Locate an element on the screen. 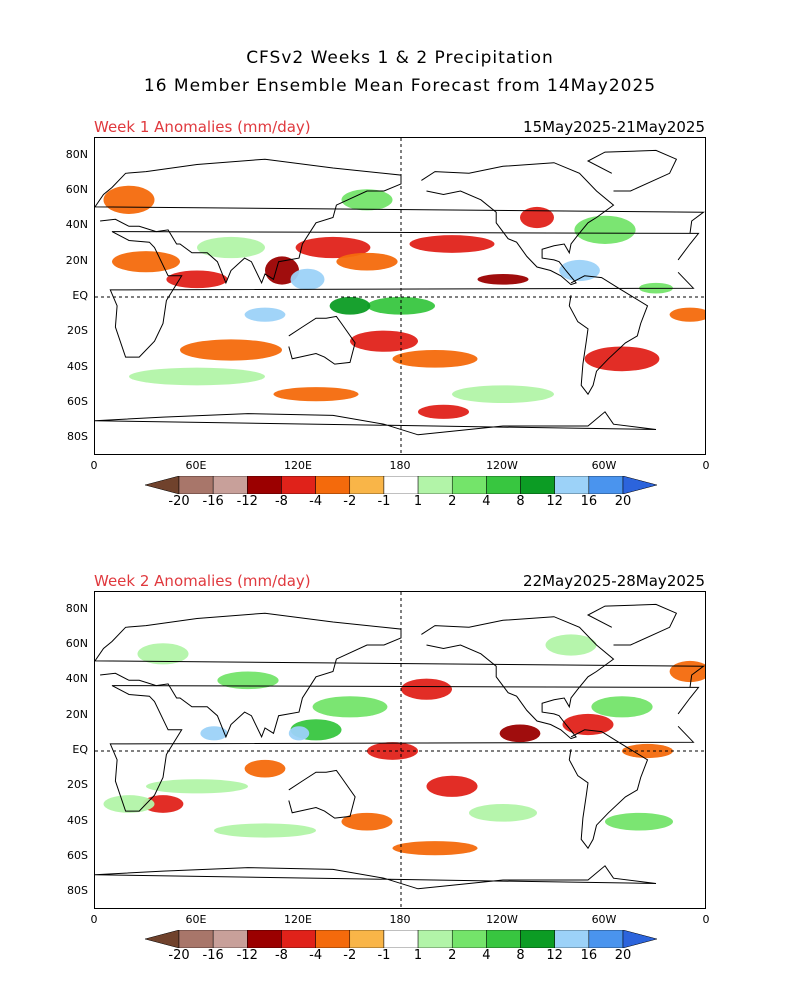 This screenshot has height=1000, width=800. week1-colorbar-tick: -2 is located at coordinates (350, 501).